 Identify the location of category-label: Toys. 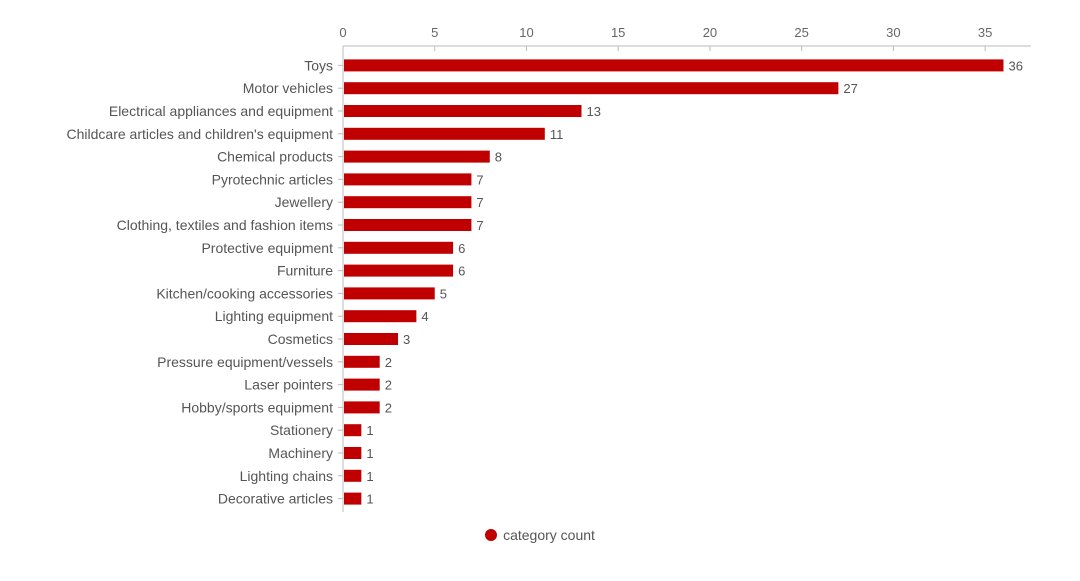
(318, 65).